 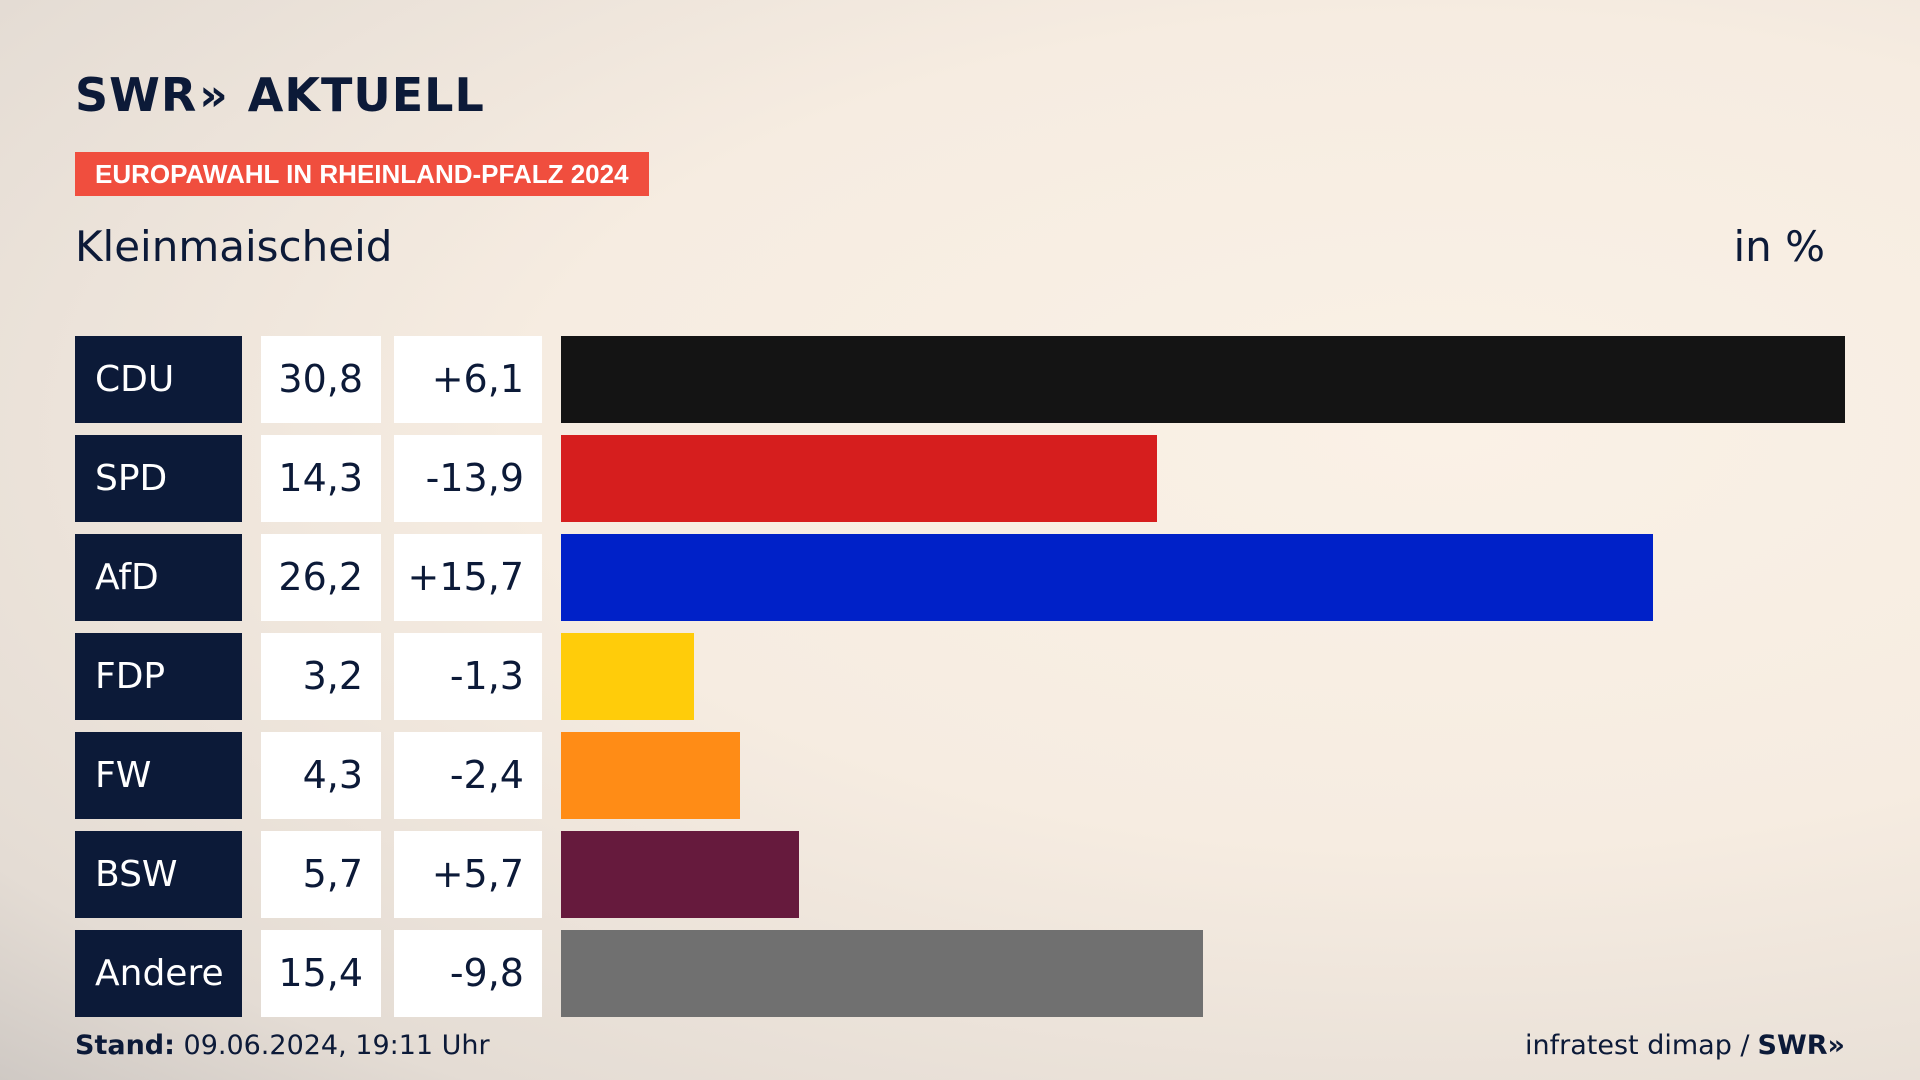 What do you see at coordinates (158, 478) in the screenshot?
I see `party-label: SPD` at bounding box center [158, 478].